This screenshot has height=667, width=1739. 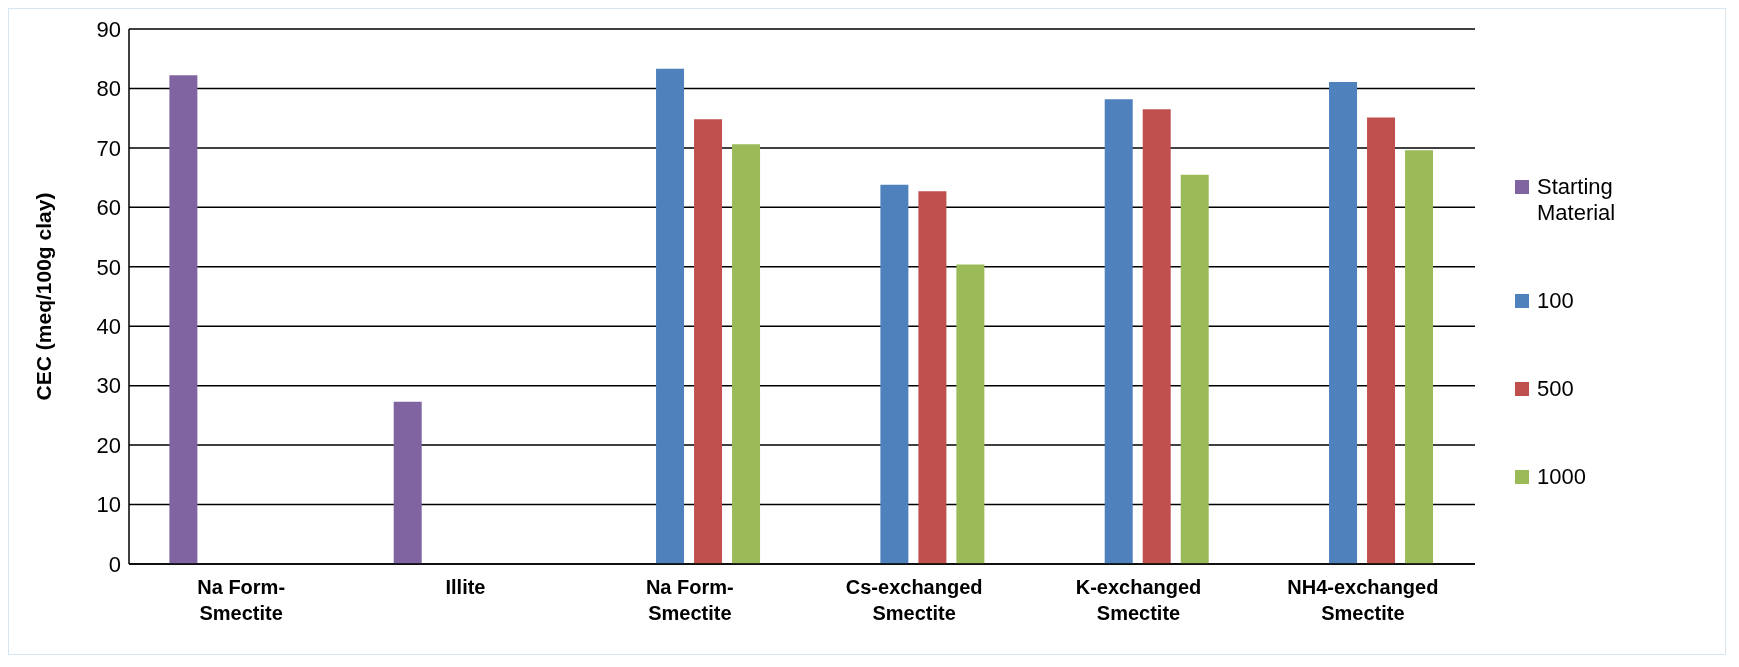 What do you see at coordinates (108, 445) in the screenshot?
I see `y-tick-label: 20` at bounding box center [108, 445].